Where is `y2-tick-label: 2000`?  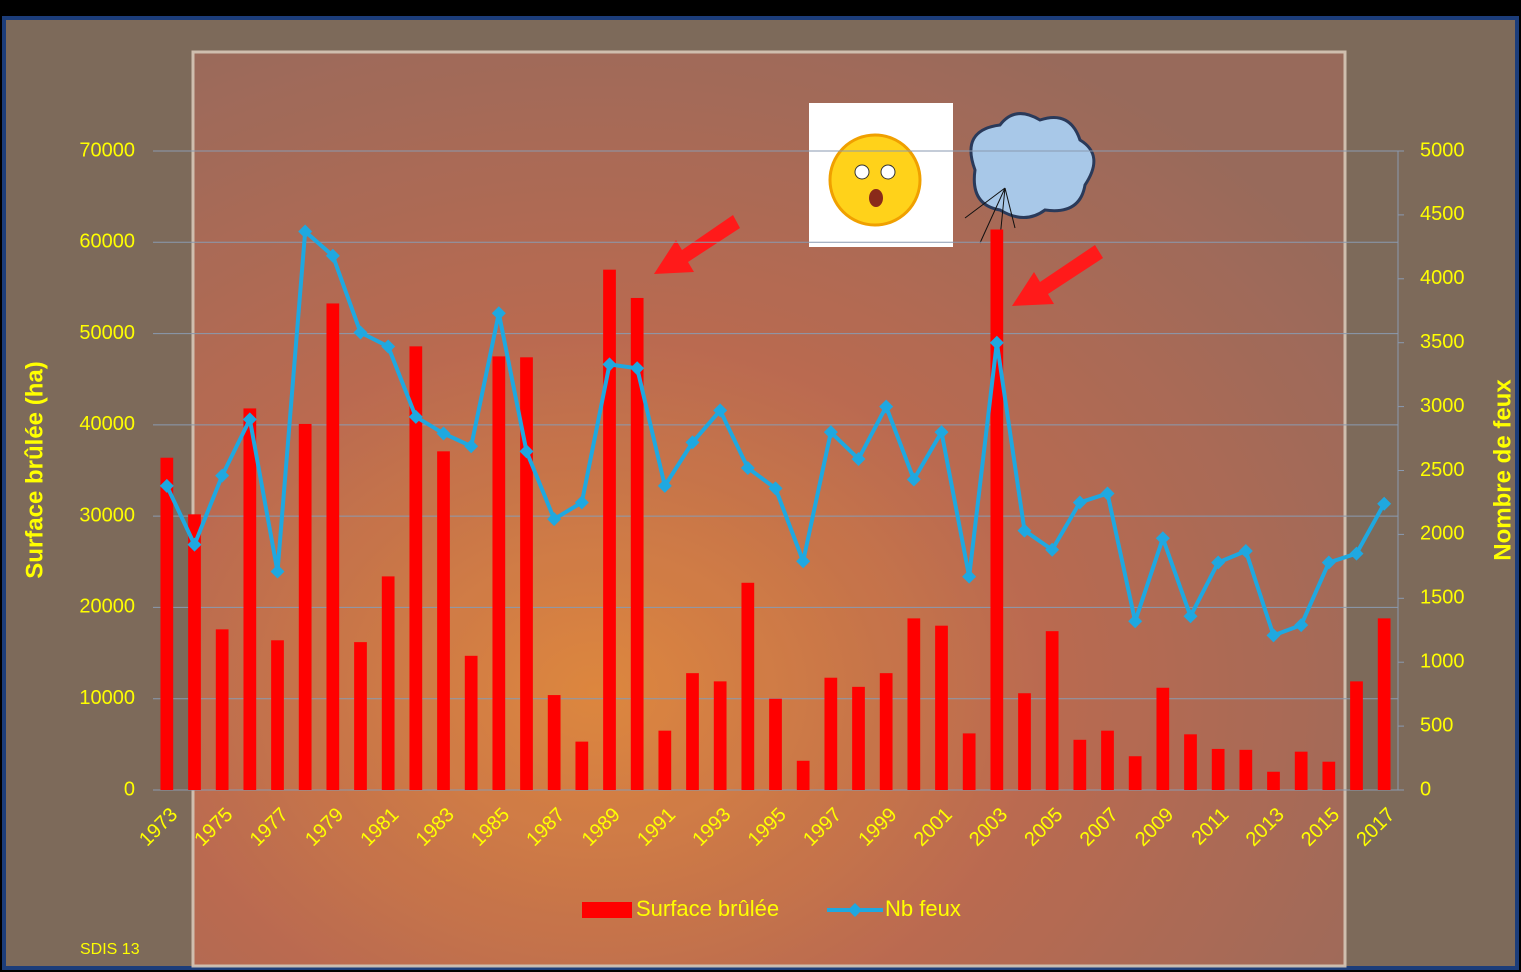 y2-tick-label: 2000 is located at coordinates (1442, 534).